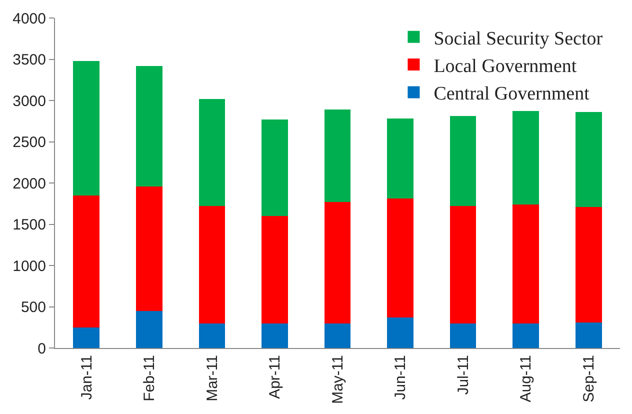 The height and width of the screenshot is (414, 632). I want to click on y-tick-label: 1000, so click(29, 266).